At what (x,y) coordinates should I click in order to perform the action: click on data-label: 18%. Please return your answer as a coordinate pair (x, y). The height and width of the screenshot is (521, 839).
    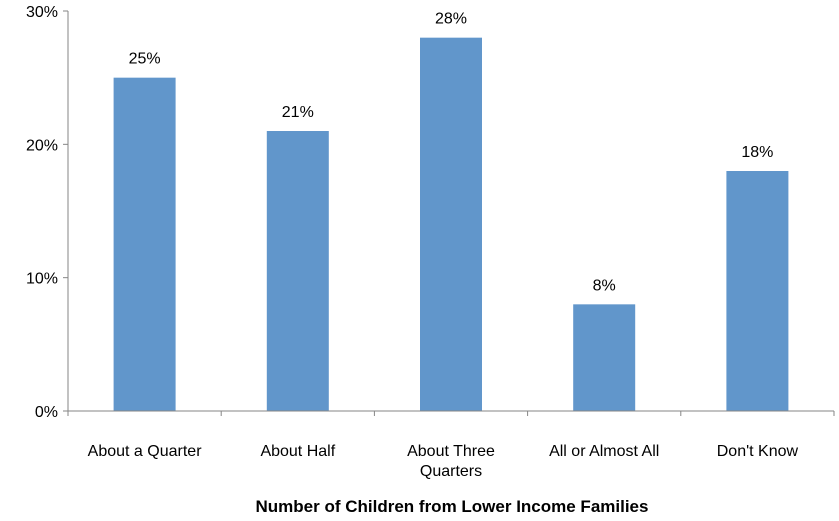
    Looking at the image, I should click on (757, 152).